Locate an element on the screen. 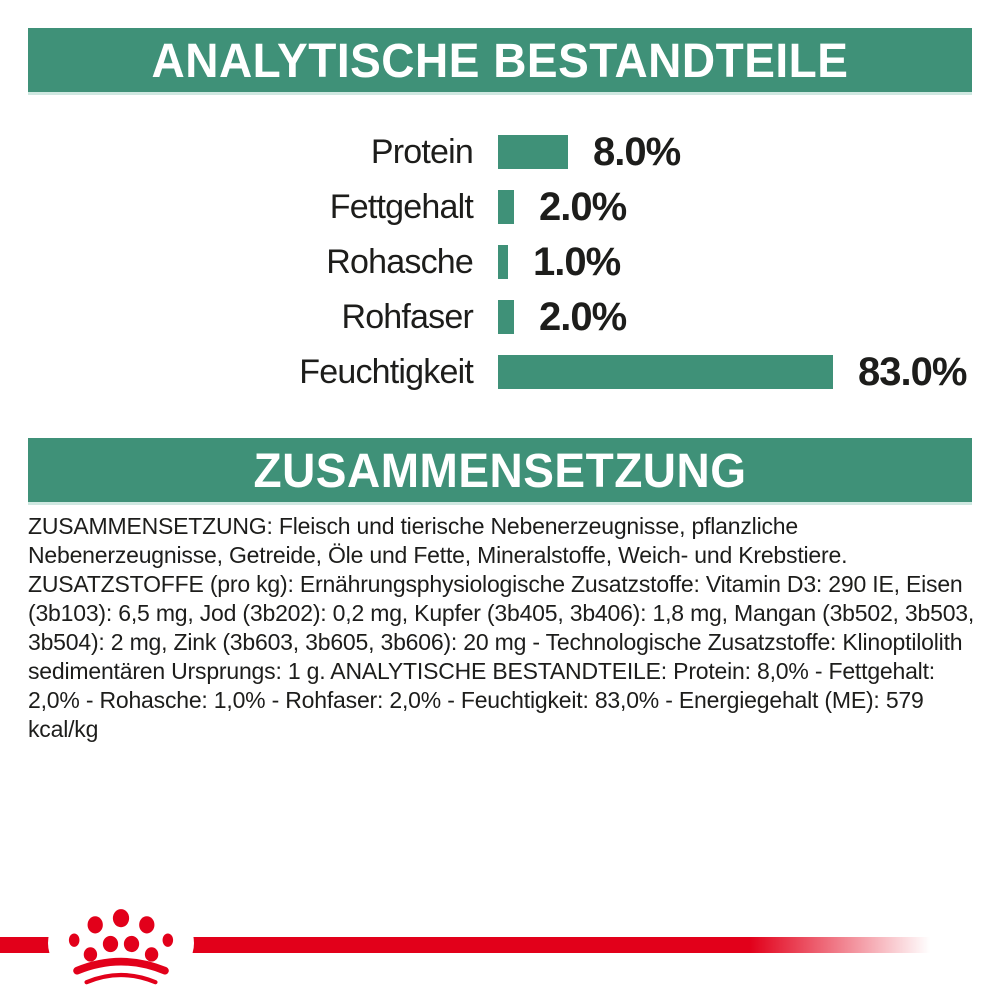  chart-row: Rohasche 1.0% is located at coordinates (500, 261).